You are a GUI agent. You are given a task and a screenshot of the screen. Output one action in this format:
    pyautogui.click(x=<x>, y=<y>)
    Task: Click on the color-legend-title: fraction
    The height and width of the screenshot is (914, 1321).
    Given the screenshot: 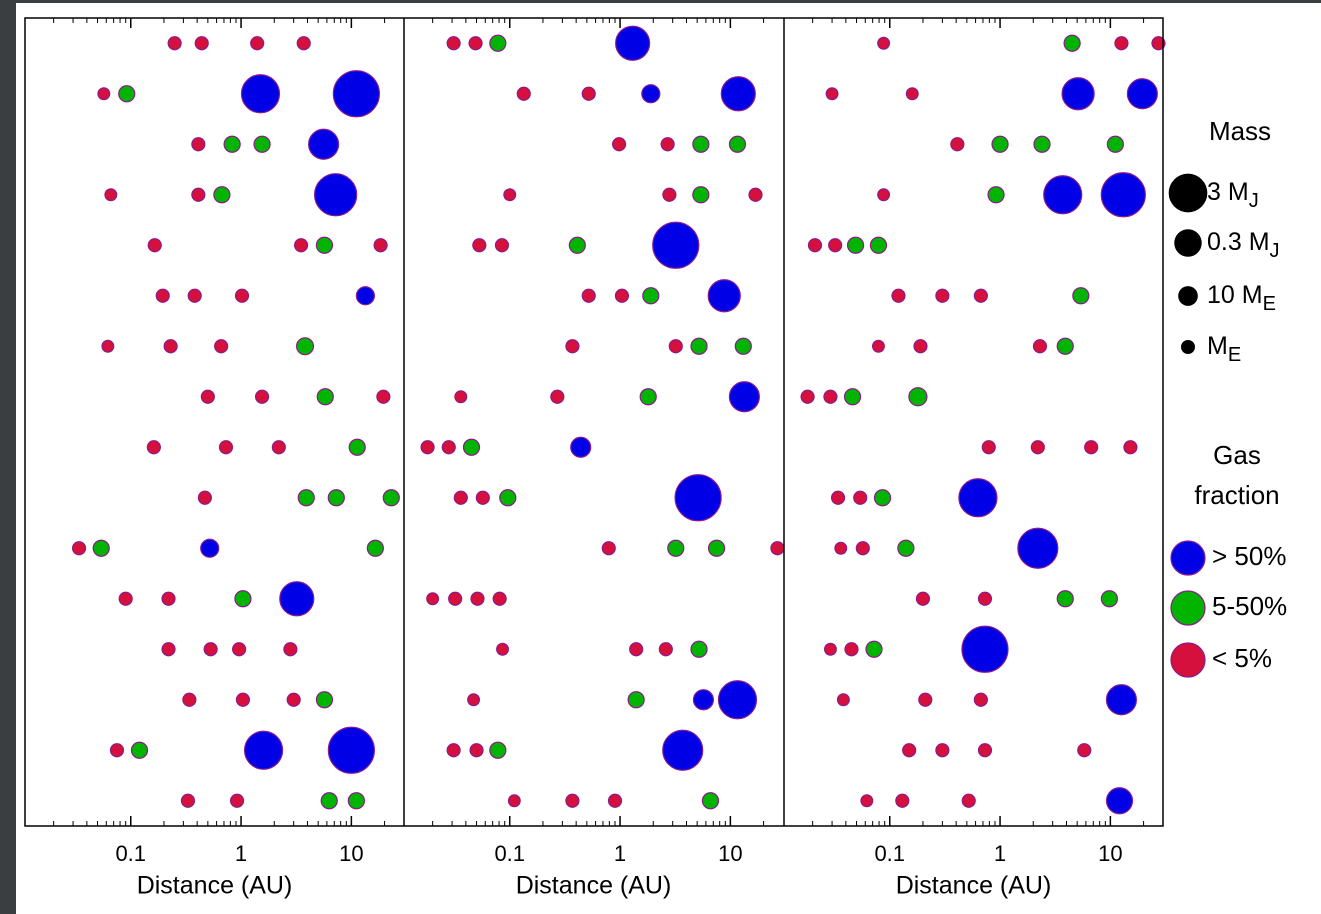 What is the action you would take?
    pyautogui.click(x=1236, y=495)
    